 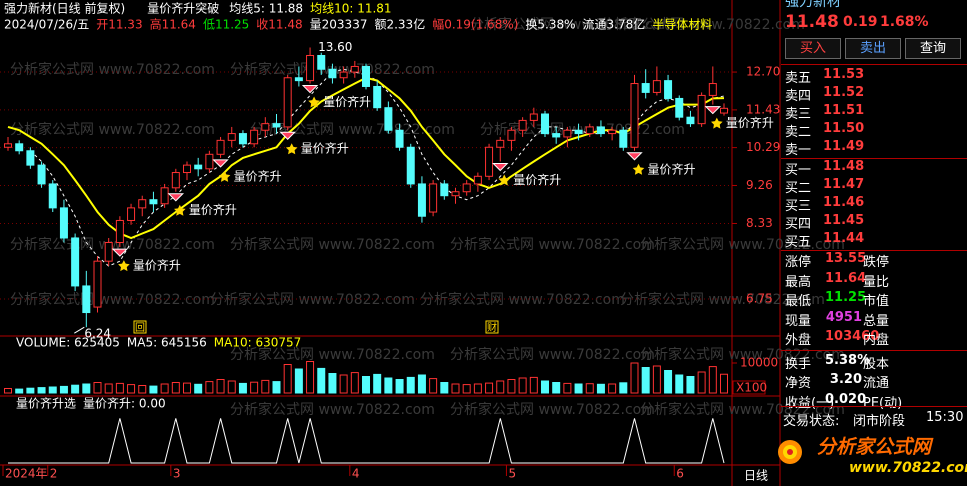 I want to click on button: 买入, so click(x=813, y=48).